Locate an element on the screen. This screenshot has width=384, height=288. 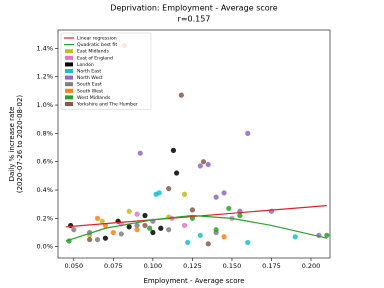
y-tick-label: 0.4% is located at coordinates (44, 190).